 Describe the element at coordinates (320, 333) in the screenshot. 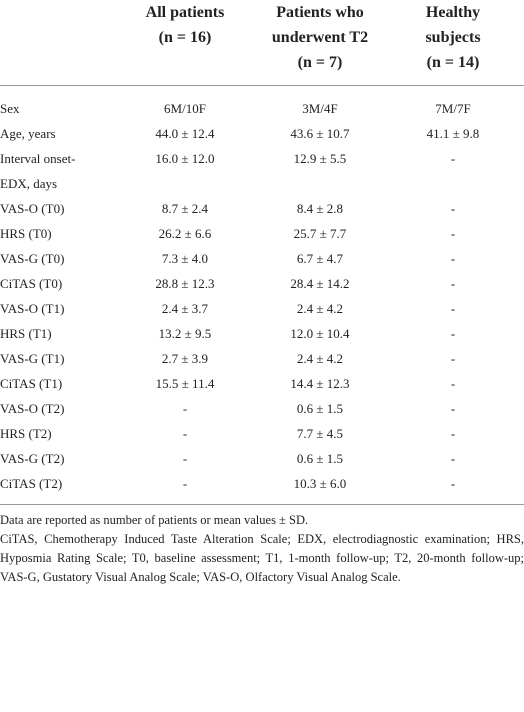

I see `cell: 12.0 ± 10.4` at that location.